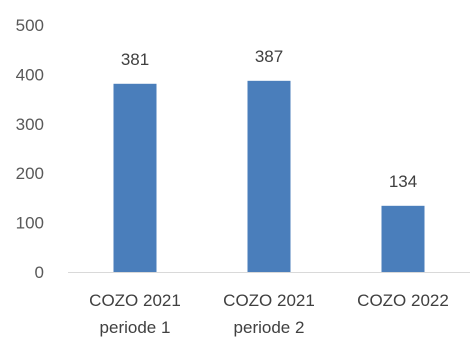 This screenshot has height=347, width=475. I want to click on y-tick-label: 0, so click(39, 272).